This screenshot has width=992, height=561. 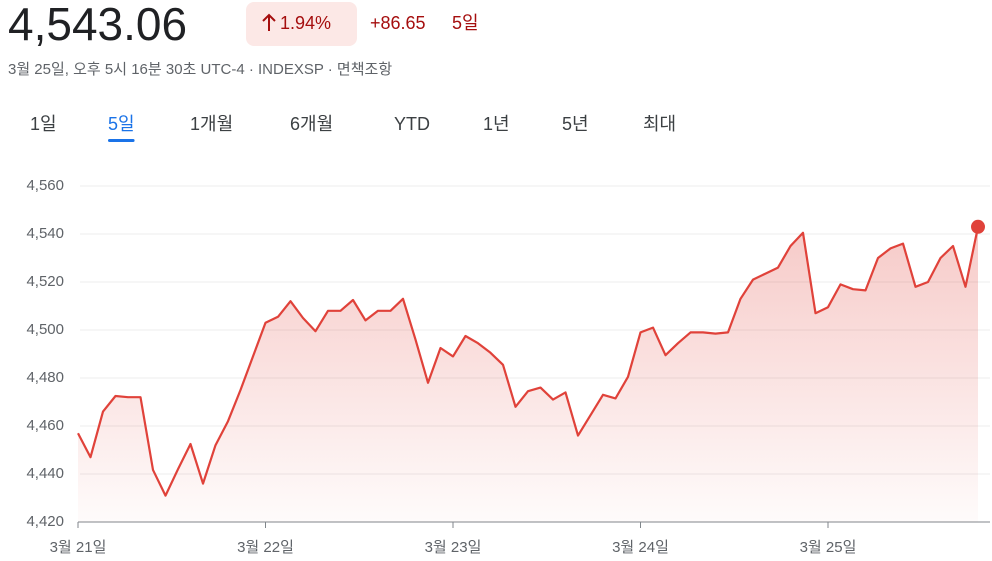 I want to click on range-tab: 5일, so click(x=121, y=124).